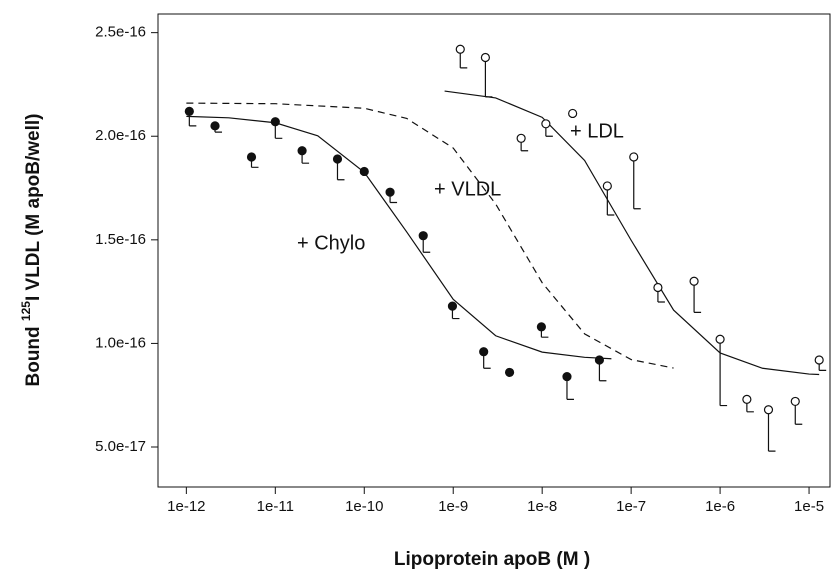 The image size is (833, 582). I want to click on y-tick-label: 1.0e-16, so click(120, 342).